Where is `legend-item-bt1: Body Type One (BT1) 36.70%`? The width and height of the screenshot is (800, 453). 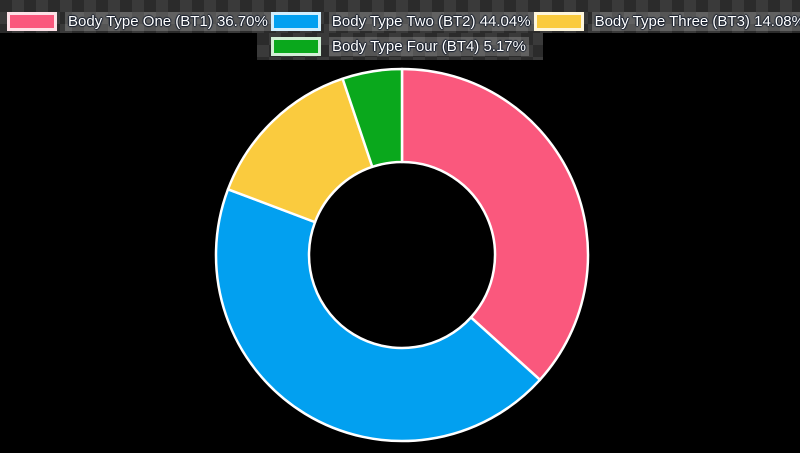
legend-item-bt1: Body Type One (BT1) 36.70% is located at coordinates (139, 21).